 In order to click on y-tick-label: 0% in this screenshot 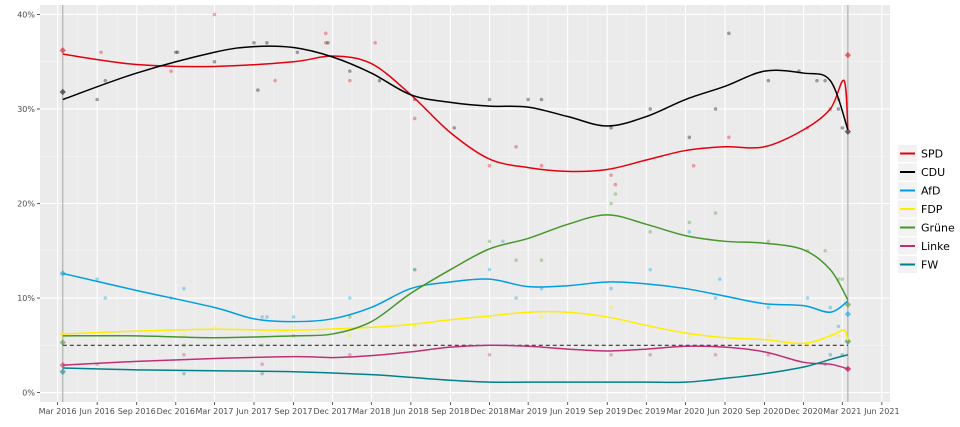, I will do `click(28, 393)`.